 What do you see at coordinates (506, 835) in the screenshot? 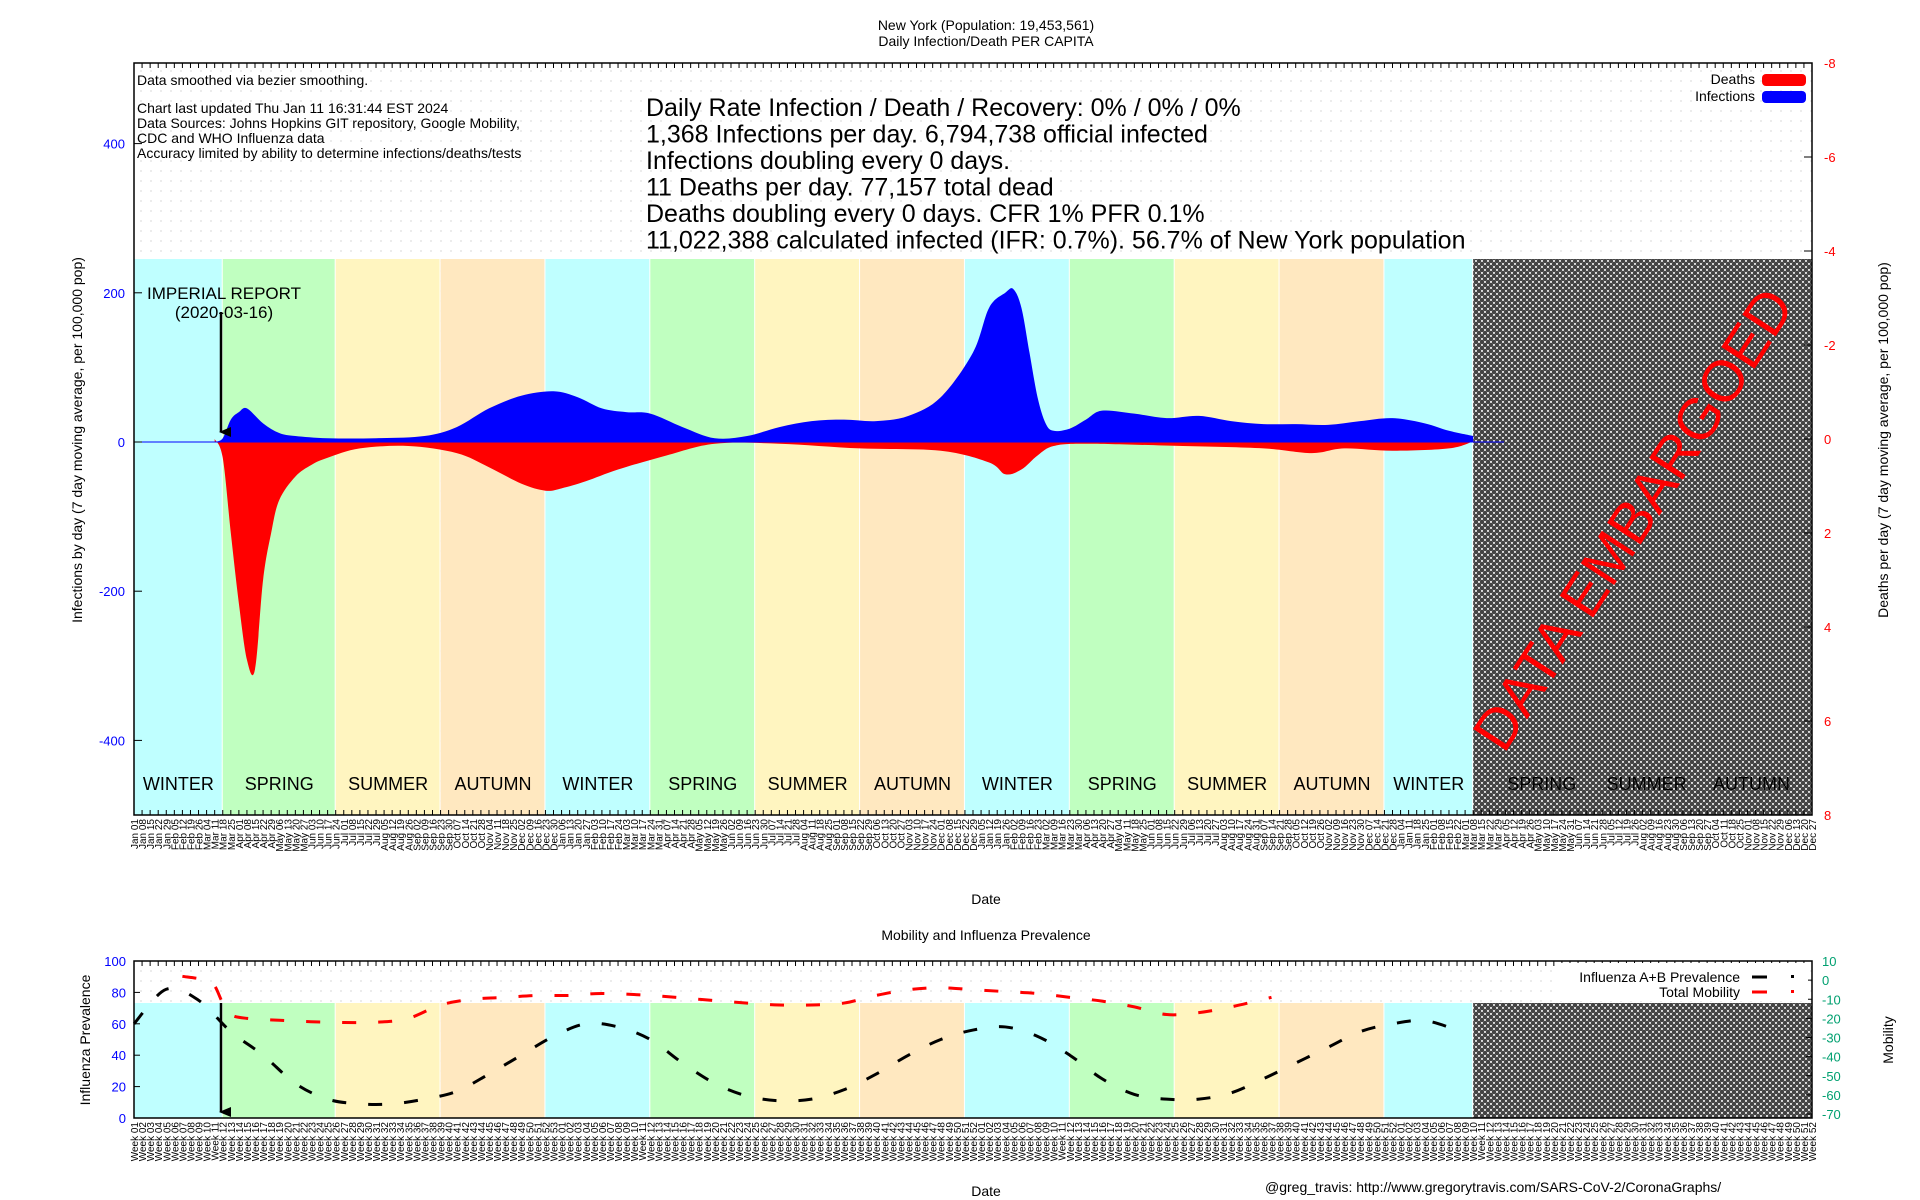
I see `x-tick-label: Nov 18` at bounding box center [506, 835].